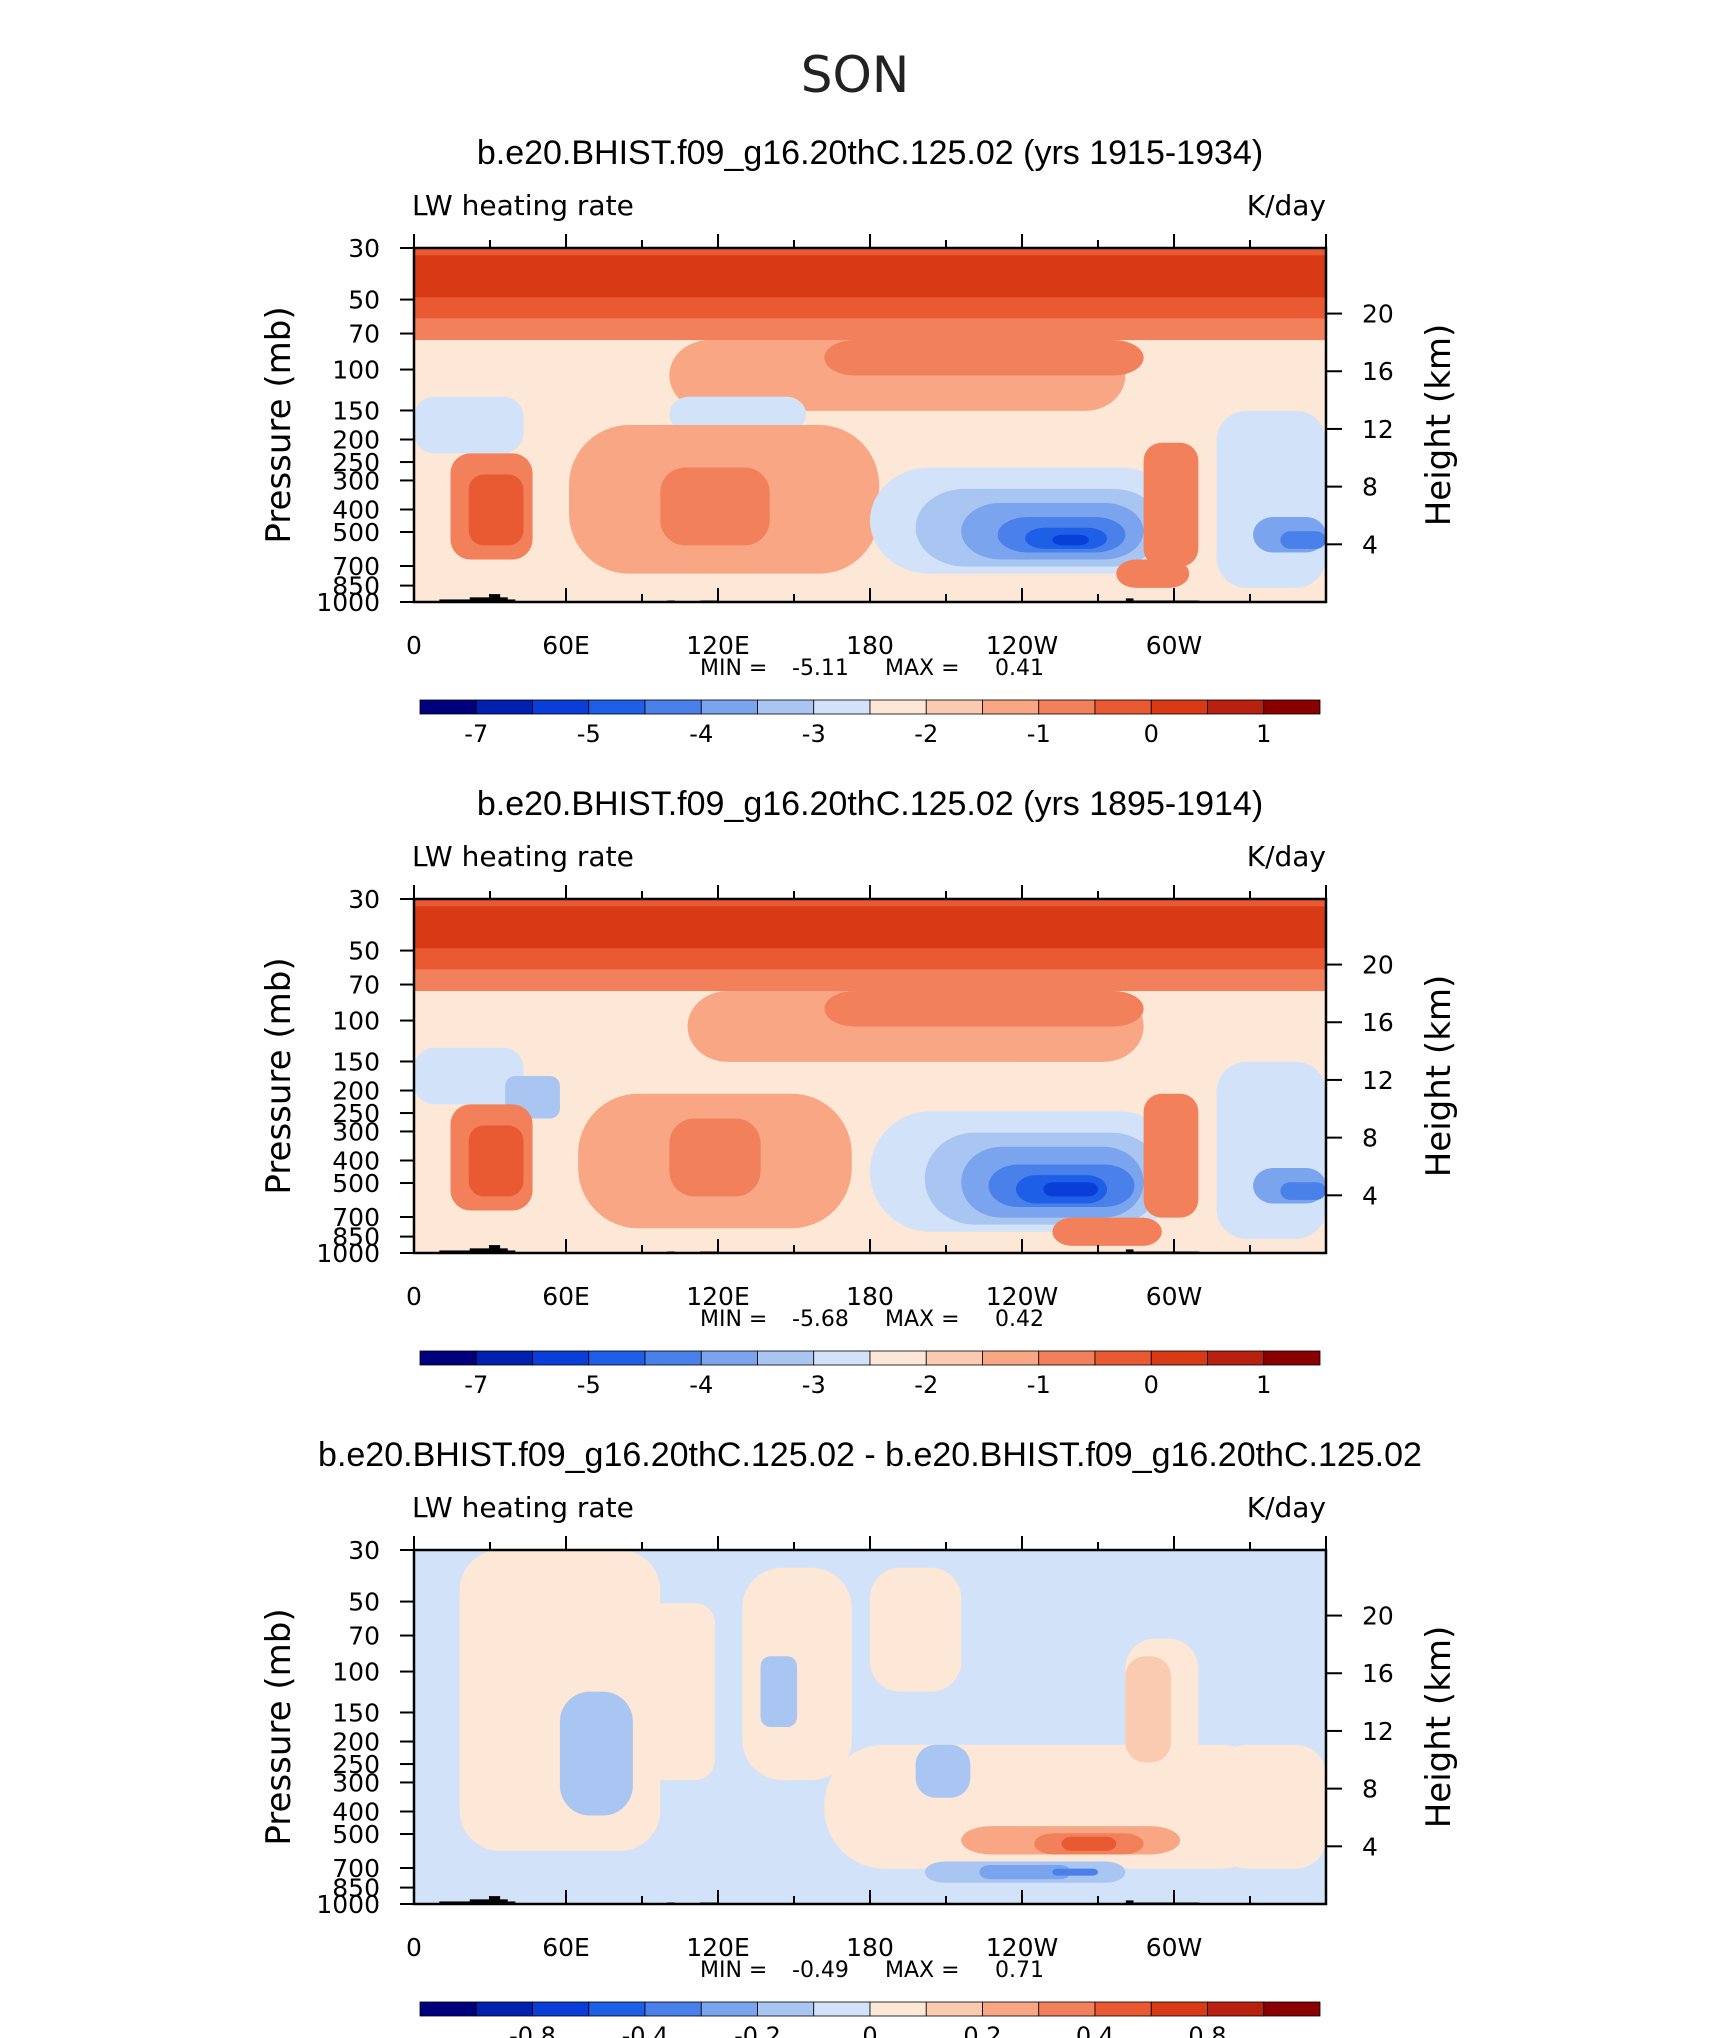 The height and width of the screenshot is (2038, 1710). Describe the element at coordinates (589, 1385) in the screenshot. I see `colorbar-label: -5` at that location.